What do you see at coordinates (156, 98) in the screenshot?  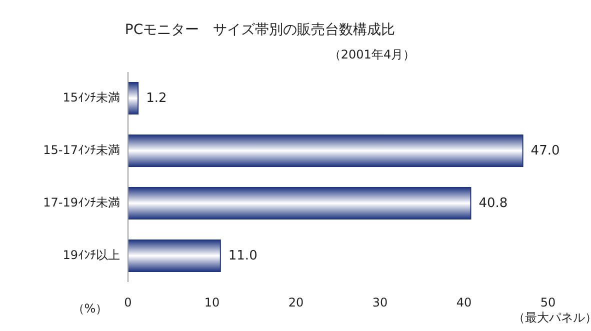 I see `data-label: 1.2` at bounding box center [156, 98].